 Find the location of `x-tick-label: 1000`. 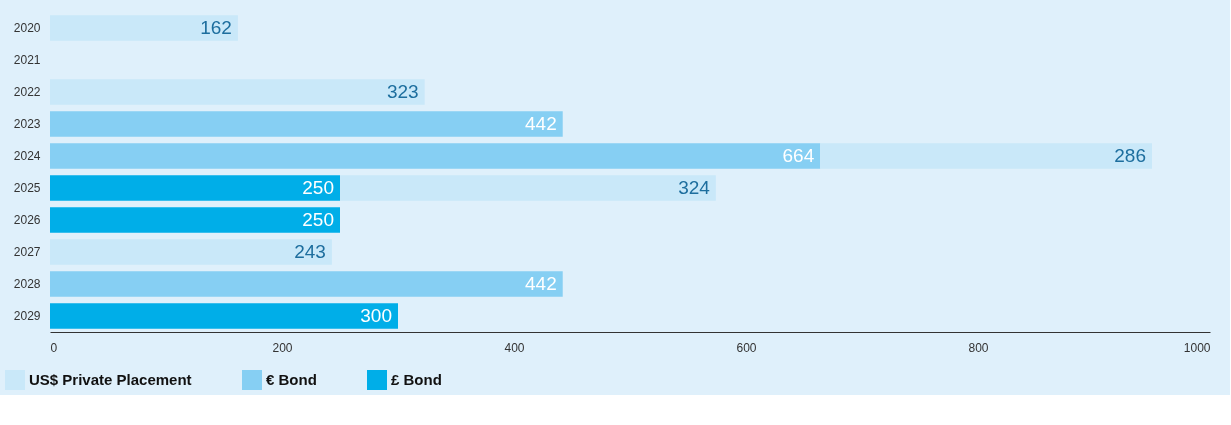

x-tick-label: 1000 is located at coordinates (1197, 347).